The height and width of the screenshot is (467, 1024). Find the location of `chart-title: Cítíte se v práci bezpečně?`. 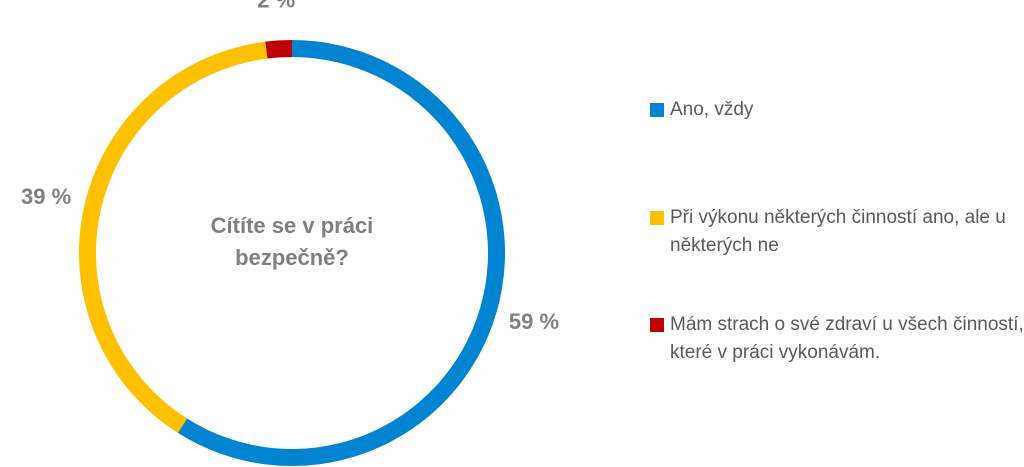

chart-title: Cítíte se v práci bezpečně? is located at coordinates (292, 241).